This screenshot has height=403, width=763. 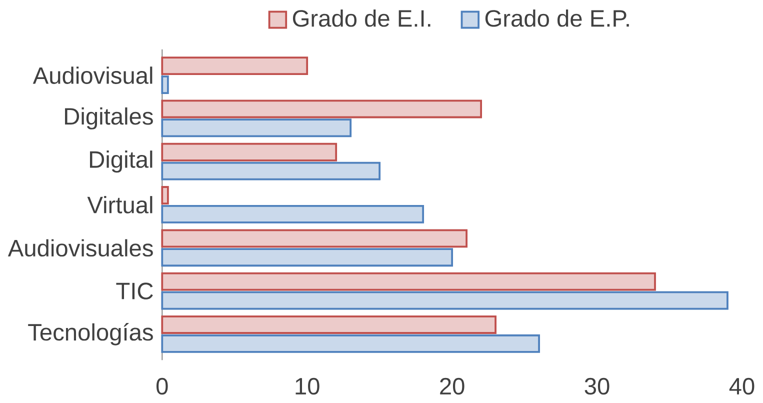 I want to click on x-tick-label: 30, so click(x=597, y=386).